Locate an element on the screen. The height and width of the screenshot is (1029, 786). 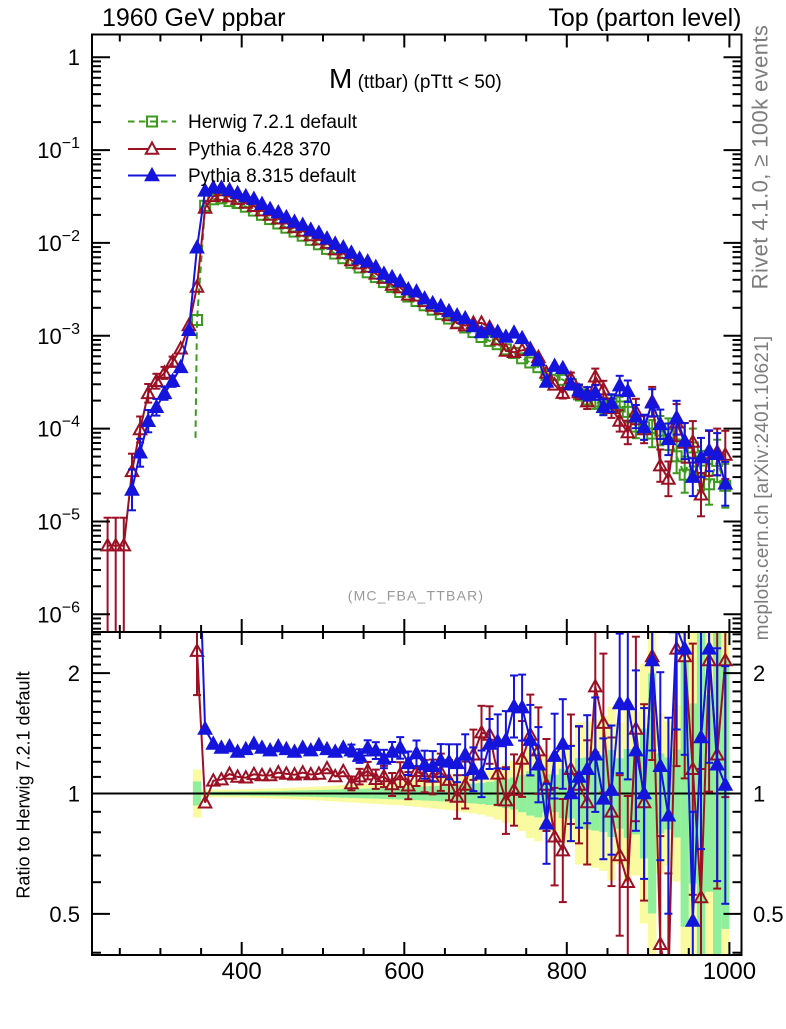
svg-text: 800 is located at coordinates (567, 971).